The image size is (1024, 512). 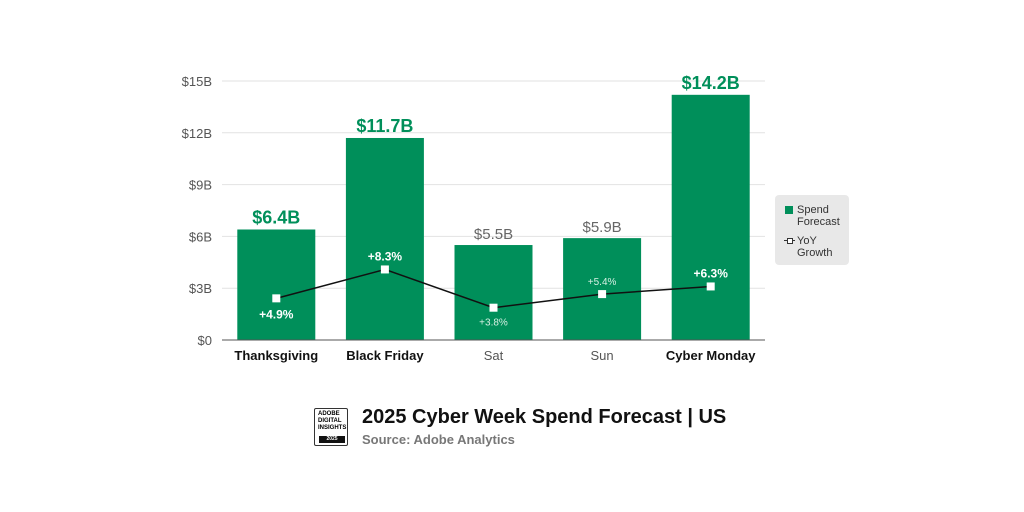 I want to click on legend-spend: Spend Forecast, so click(x=812, y=216).